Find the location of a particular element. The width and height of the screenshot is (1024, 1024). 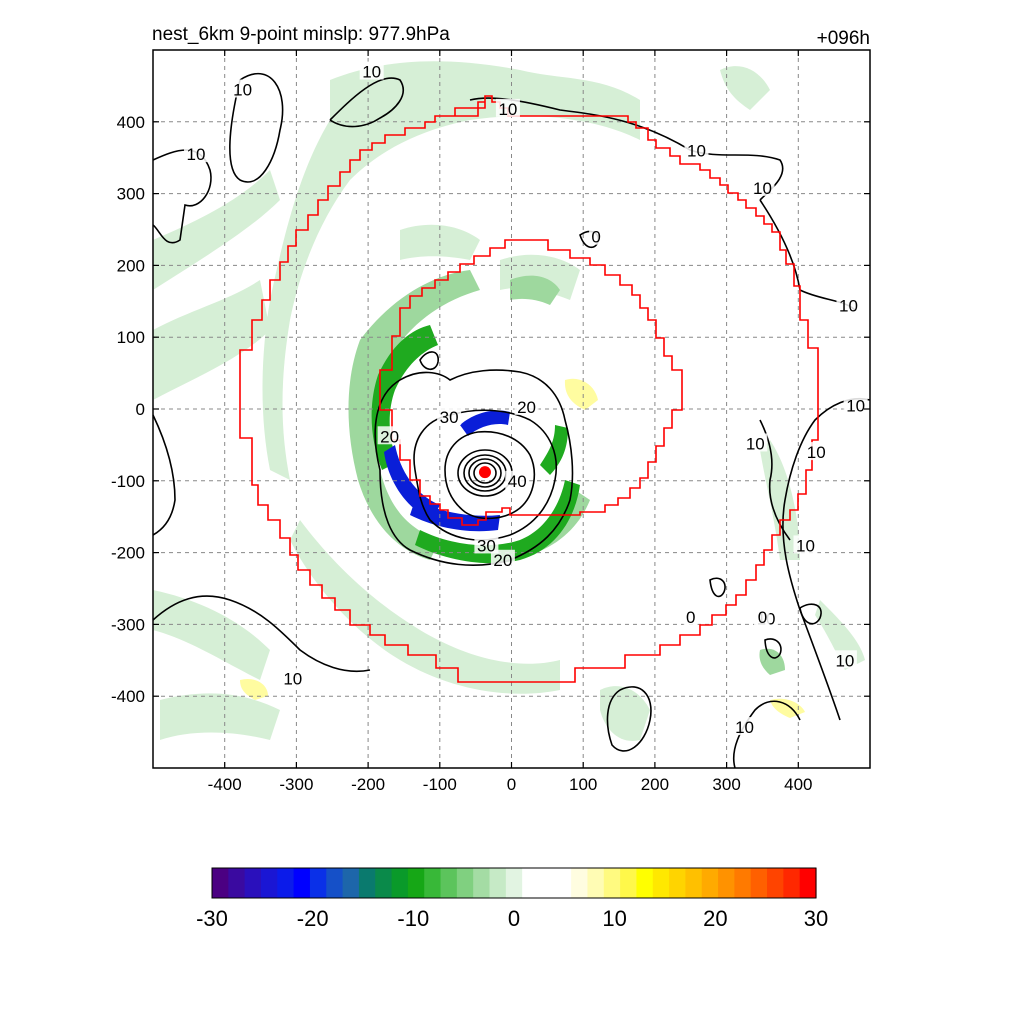

y-tick-label: 100 is located at coordinates (131, 337).